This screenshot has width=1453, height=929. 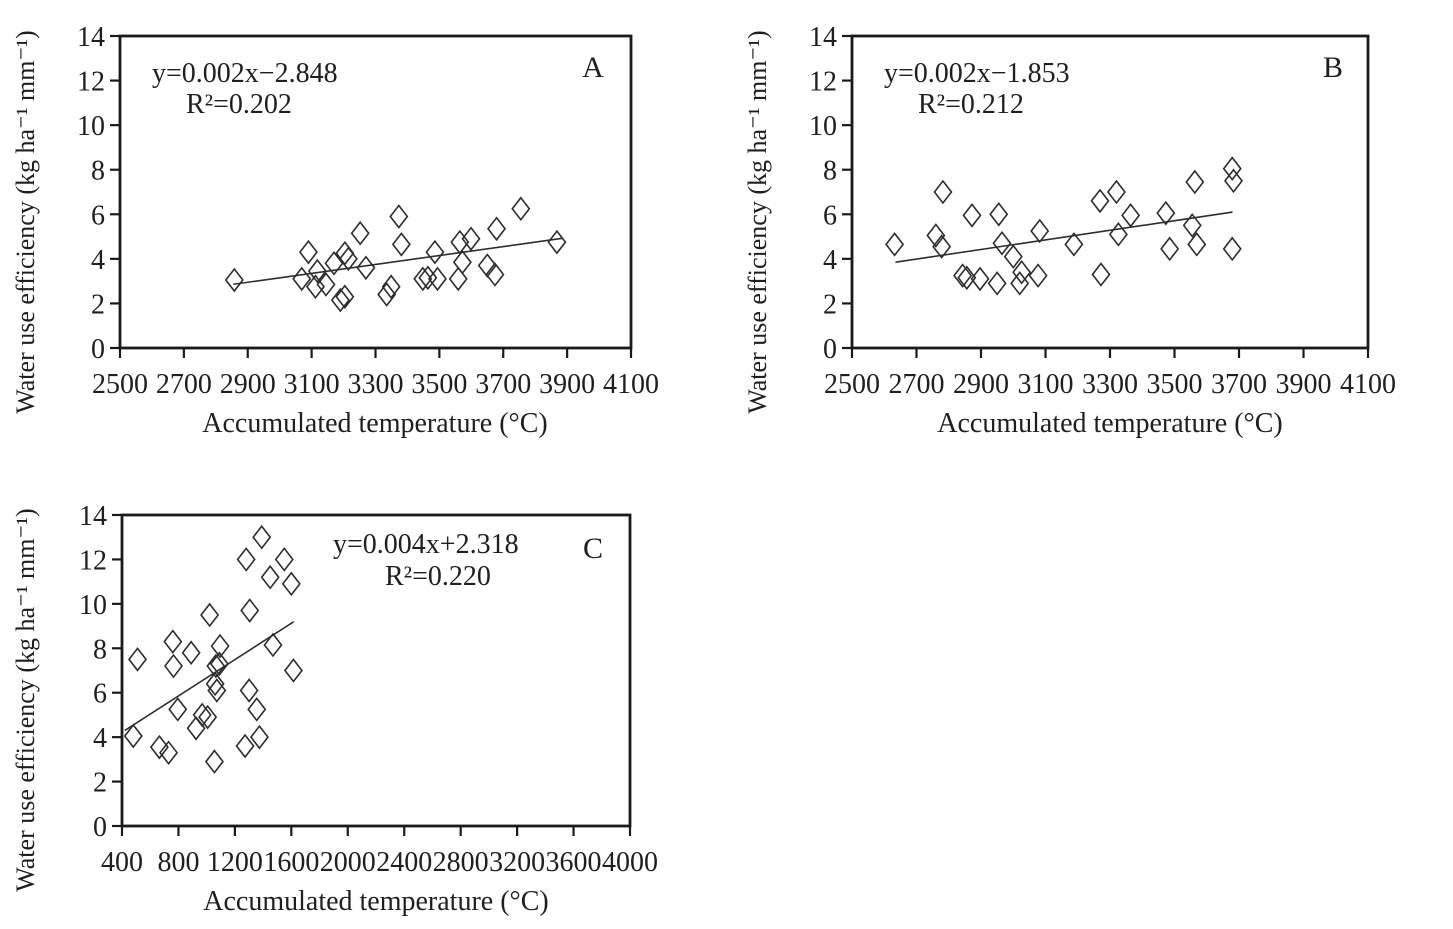 What do you see at coordinates (439, 384) in the screenshot?
I see `x-tick-label: 3500` at bounding box center [439, 384].